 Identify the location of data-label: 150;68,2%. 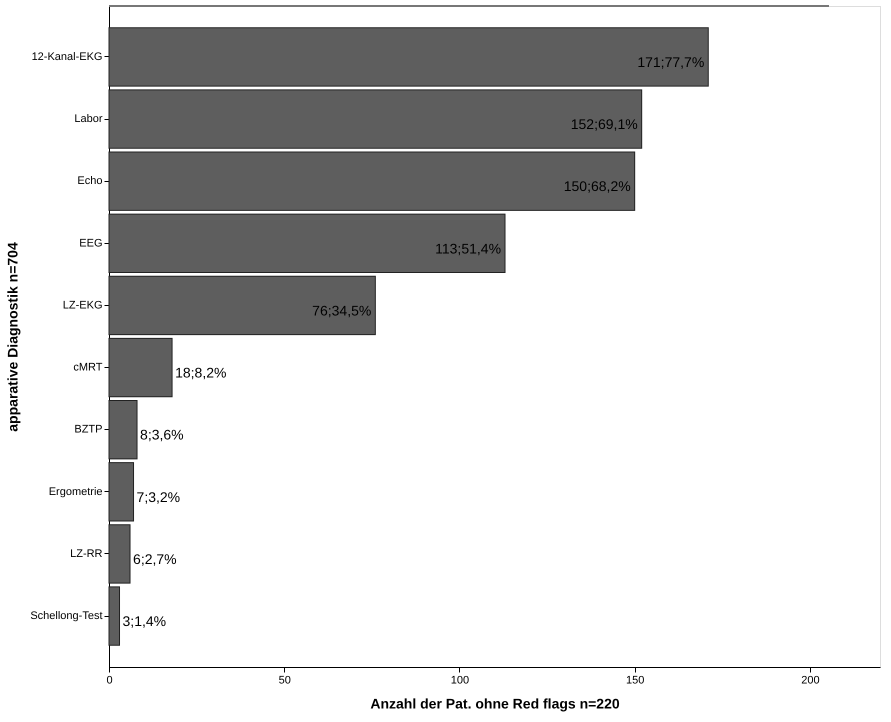
(597, 186).